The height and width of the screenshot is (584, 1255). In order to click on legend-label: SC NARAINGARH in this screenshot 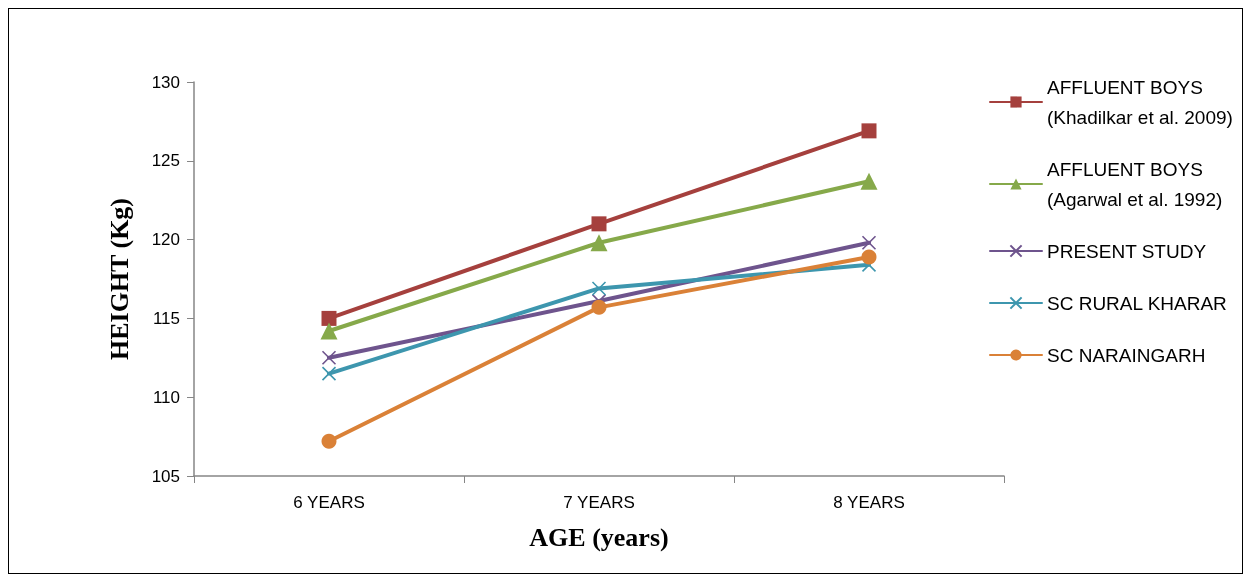, I will do `click(1126, 355)`.